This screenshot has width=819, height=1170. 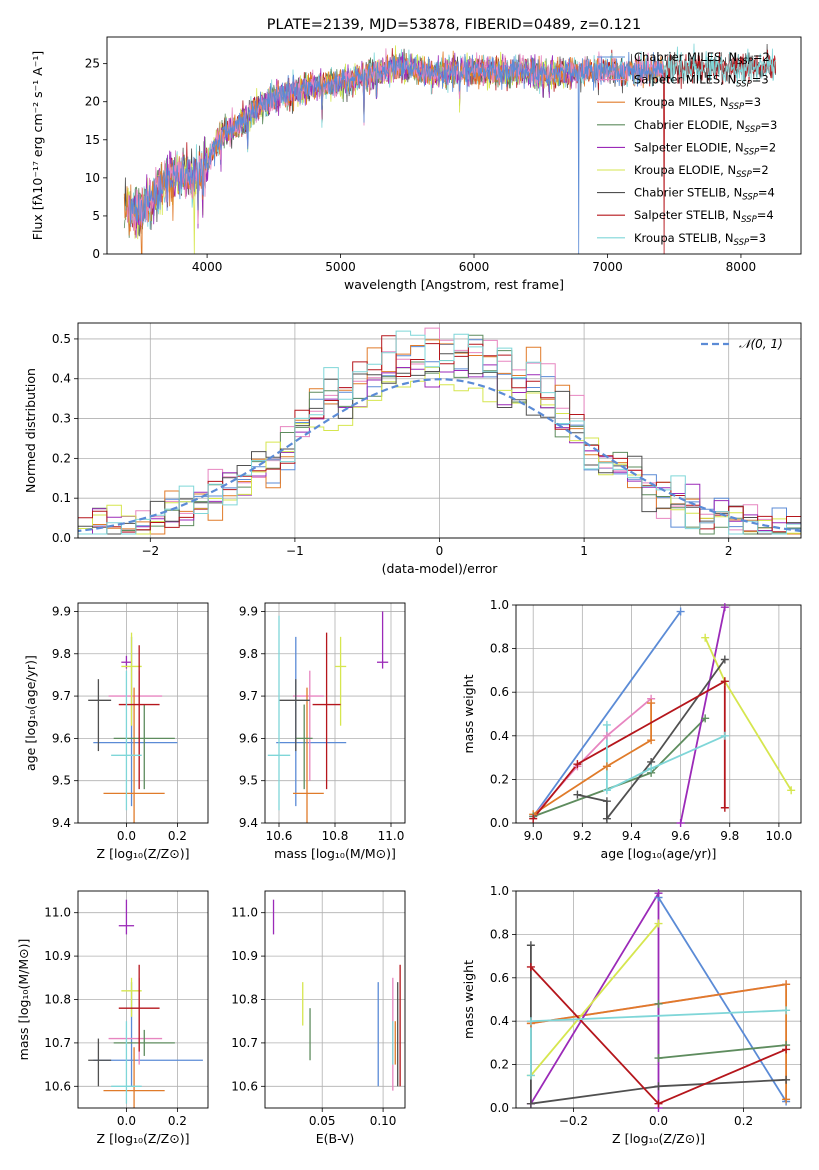 What do you see at coordinates (96, 254) in the screenshot?
I see `y-tick-label: 0` at bounding box center [96, 254].